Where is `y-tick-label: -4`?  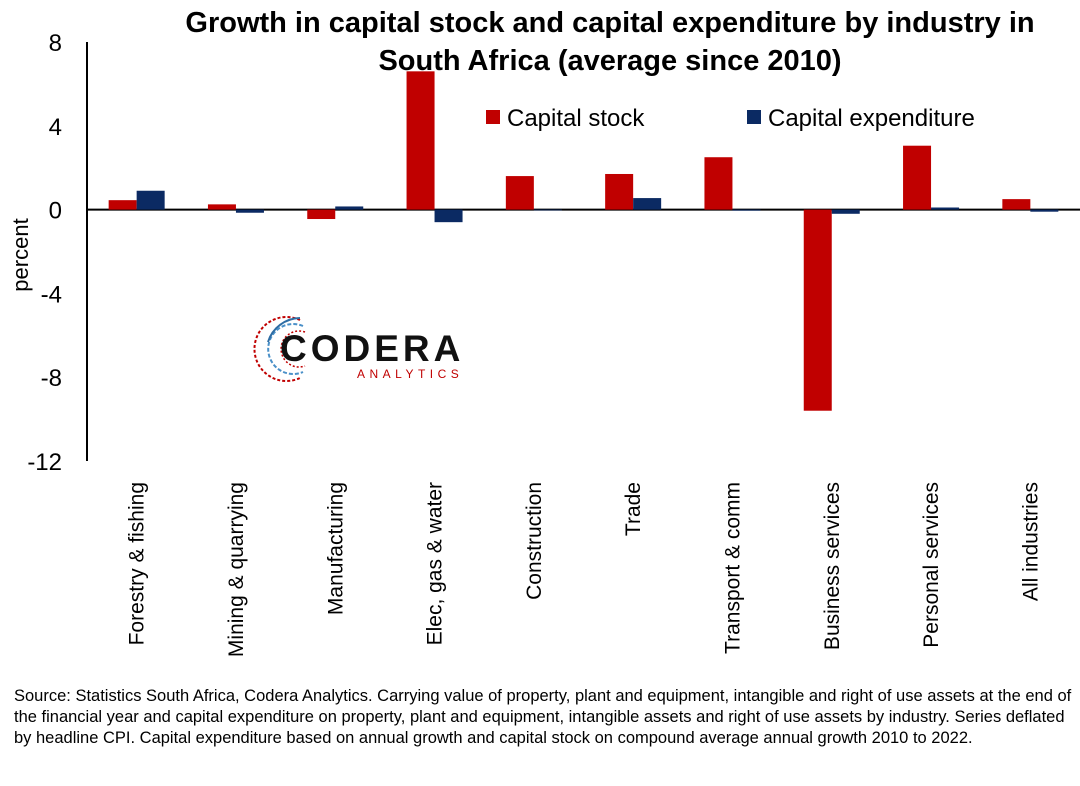 y-tick-label: -4 is located at coordinates (51, 294).